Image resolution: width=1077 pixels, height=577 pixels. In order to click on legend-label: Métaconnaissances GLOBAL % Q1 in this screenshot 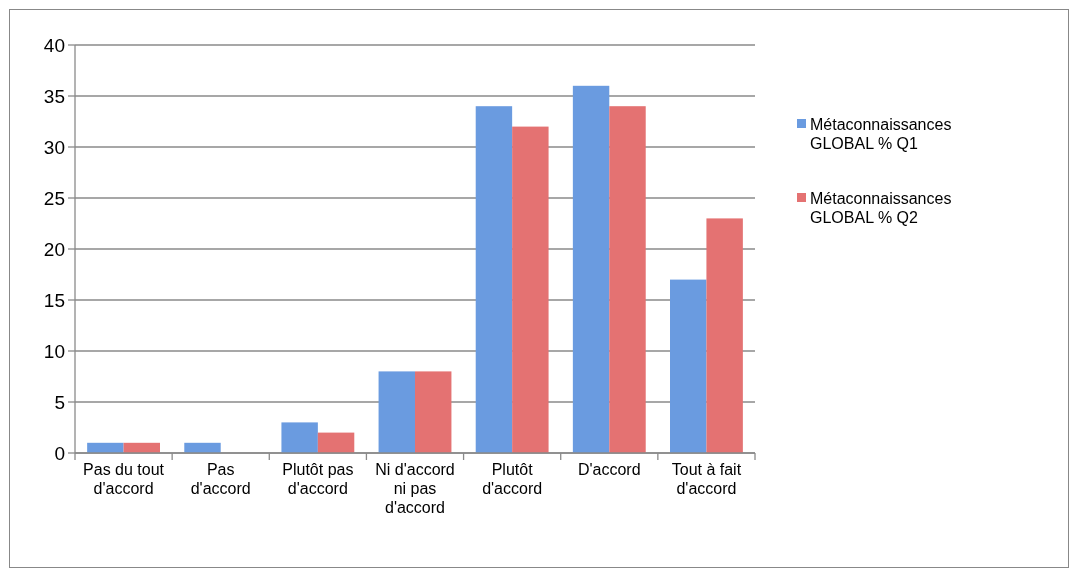, I will do `click(881, 134)`.